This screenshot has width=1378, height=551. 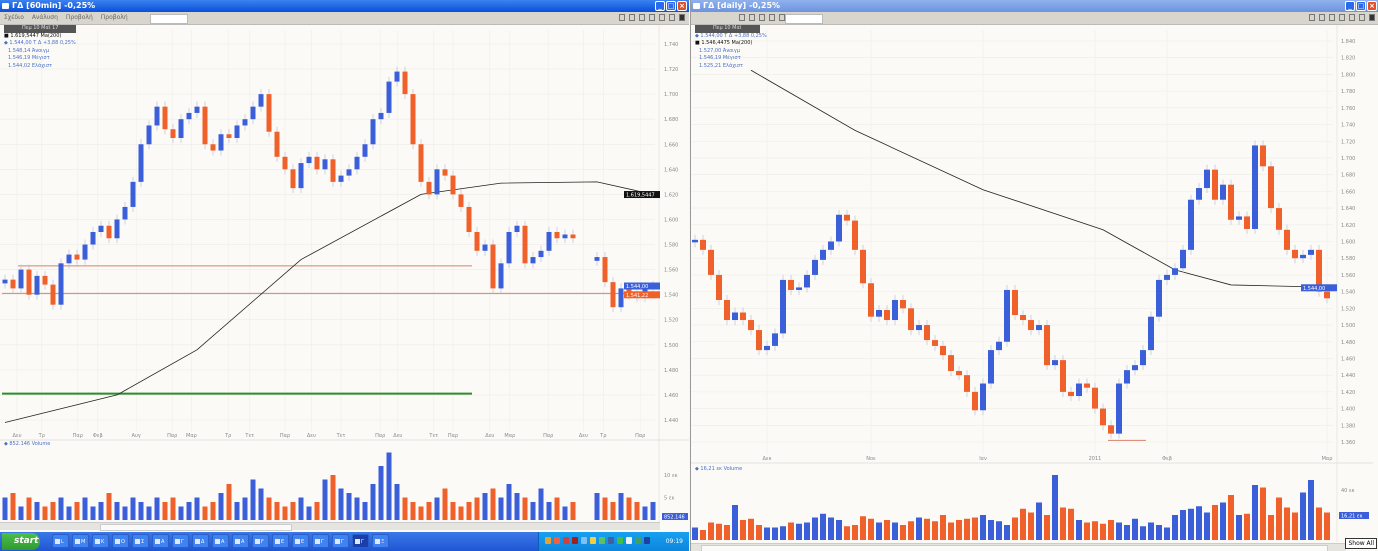 What do you see at coordinates (140, 541) in the screenshot?
I see `taskbar-task-button: Σ` at bounding box center [140, 541].